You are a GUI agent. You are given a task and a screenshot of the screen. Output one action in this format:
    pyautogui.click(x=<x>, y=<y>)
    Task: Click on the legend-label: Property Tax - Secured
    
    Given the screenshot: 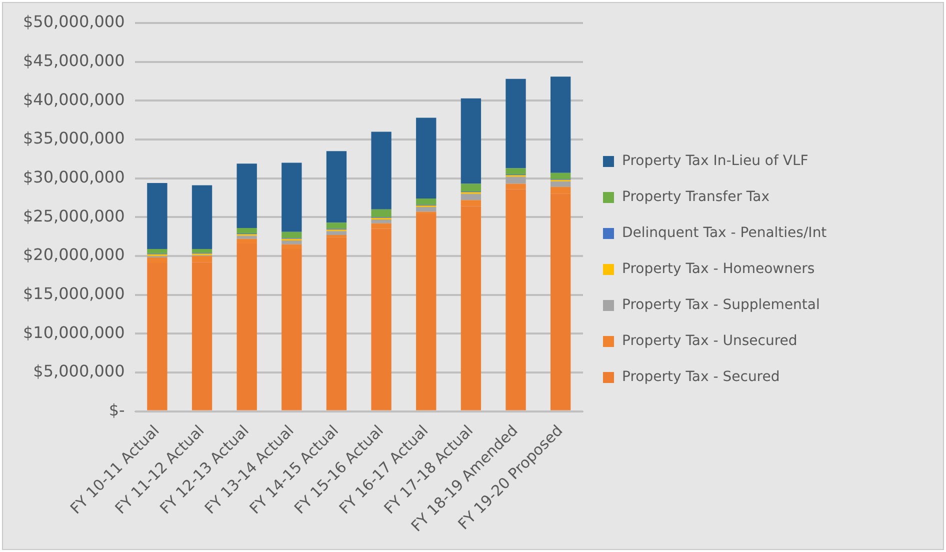 What is the action you would take?
    pyautogui.click(x=701, y=377)
    